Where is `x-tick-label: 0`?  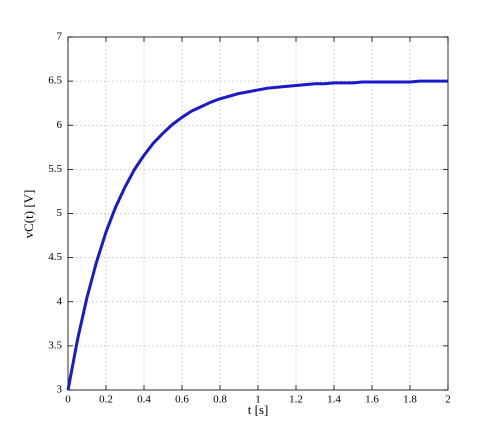
x-tick-label: 0 is located at coordinates (68, 400).